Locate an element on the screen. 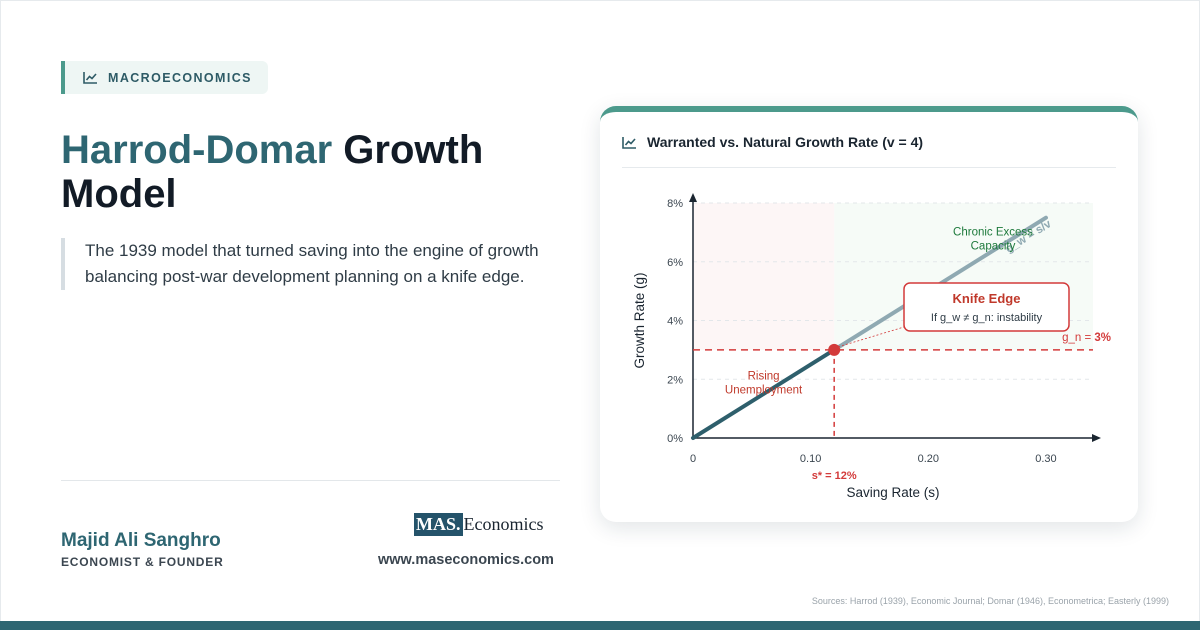 This screenshot has height=630, width=1200. title-rest: Growth Model is located at coordinates (272, 172).